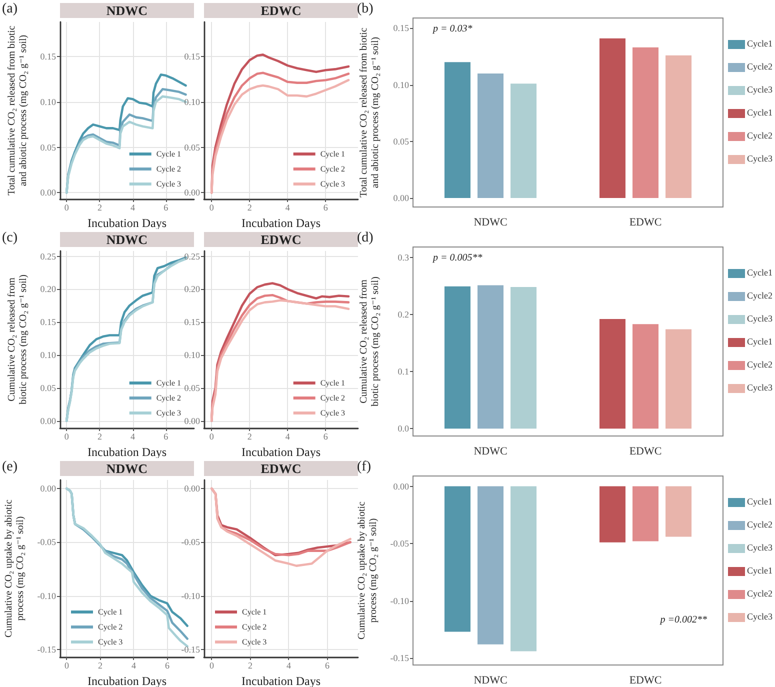  I want to click on text: (d), so click(365, 238).